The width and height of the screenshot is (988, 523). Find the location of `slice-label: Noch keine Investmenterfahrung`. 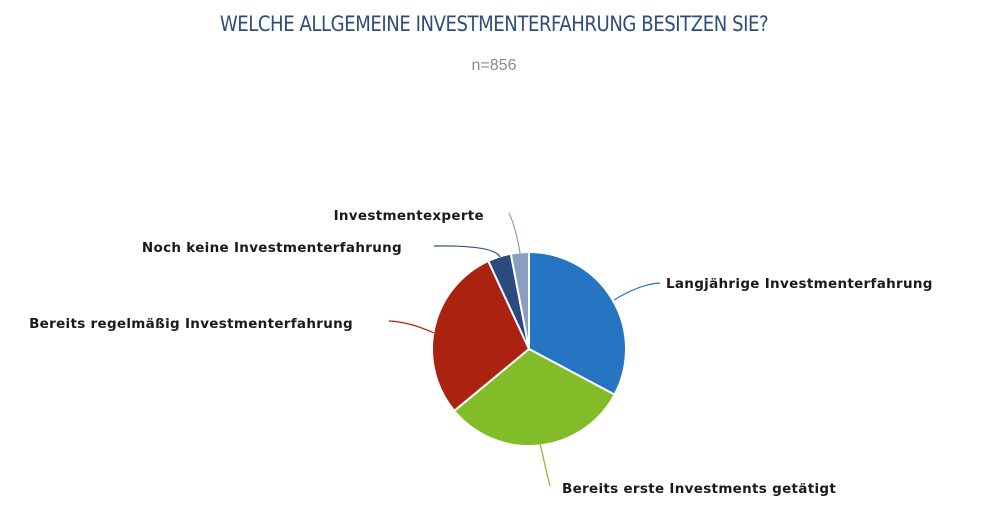

slice-label: Noch keine Investmenterfahrung is located at coordinates (272, 248).